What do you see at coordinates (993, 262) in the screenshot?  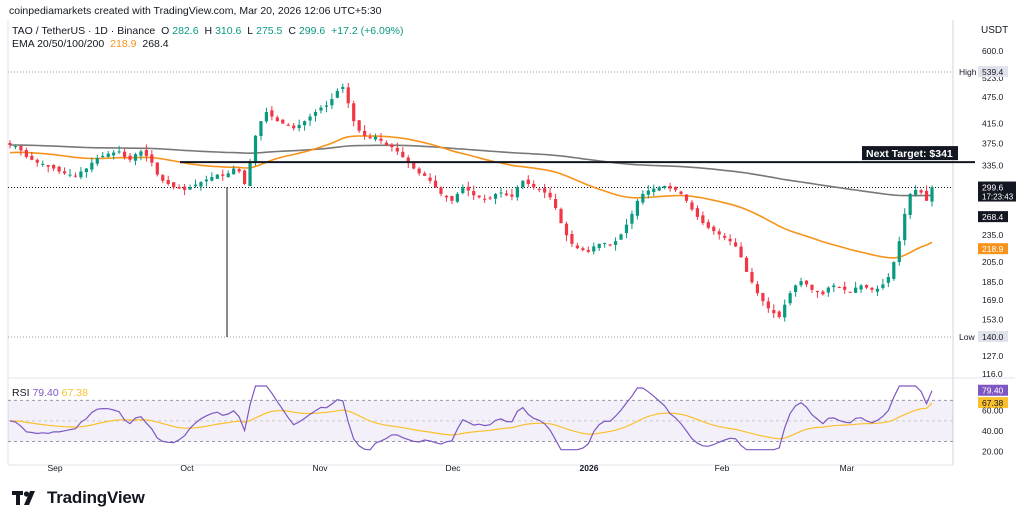 I see `price-tick-label: 205.0` at bounding box center [993, 262].